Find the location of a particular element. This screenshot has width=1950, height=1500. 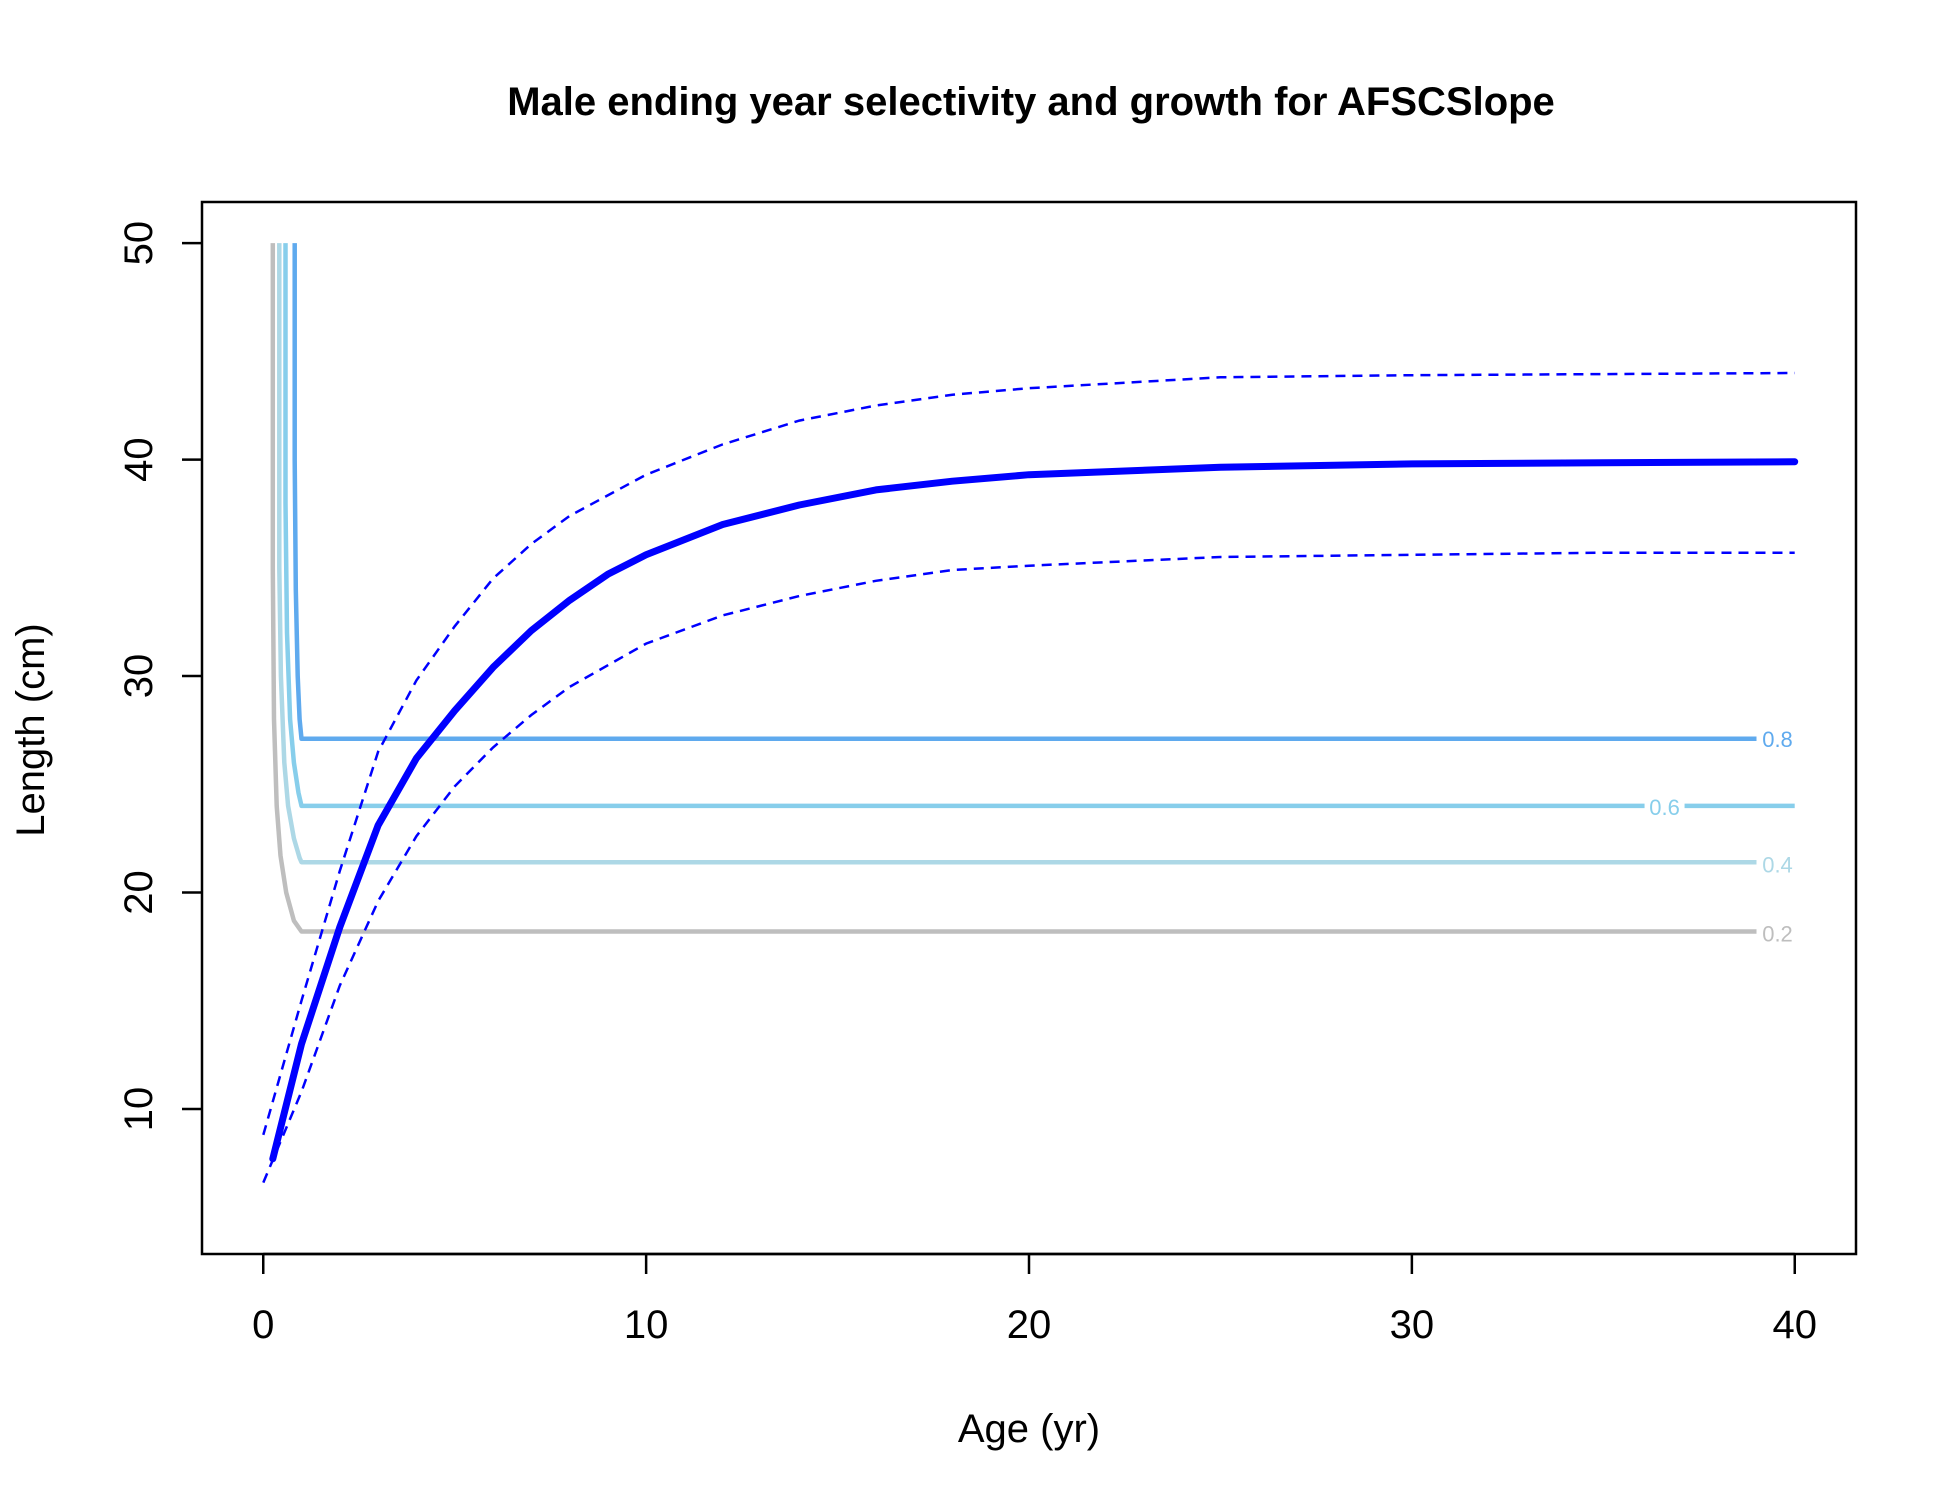

x-tick-label: 10 is located at coordinates (646, 1325).